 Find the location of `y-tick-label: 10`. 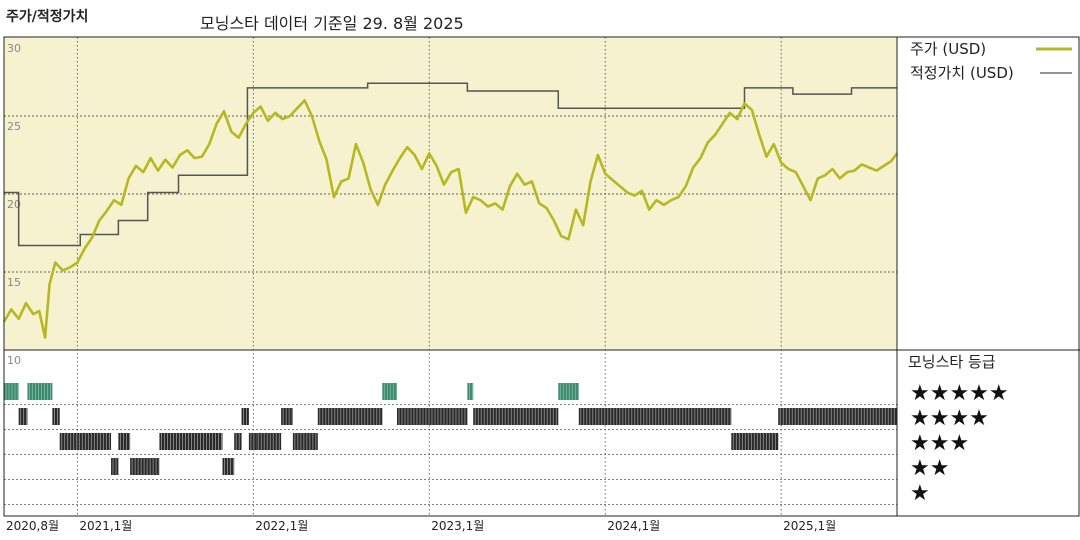

y-tick-label: 10 is located at coordinates (14, 360).